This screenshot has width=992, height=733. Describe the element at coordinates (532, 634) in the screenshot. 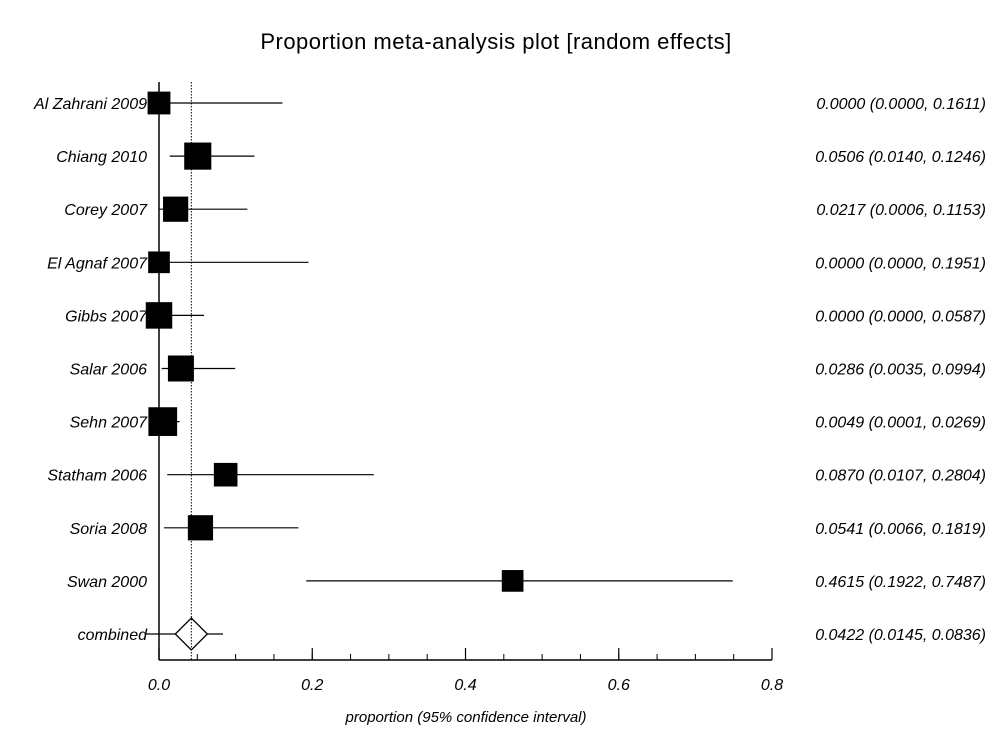

I see `combined-row: combined 0.0422 (0.0145, 0.0836)` at that location.